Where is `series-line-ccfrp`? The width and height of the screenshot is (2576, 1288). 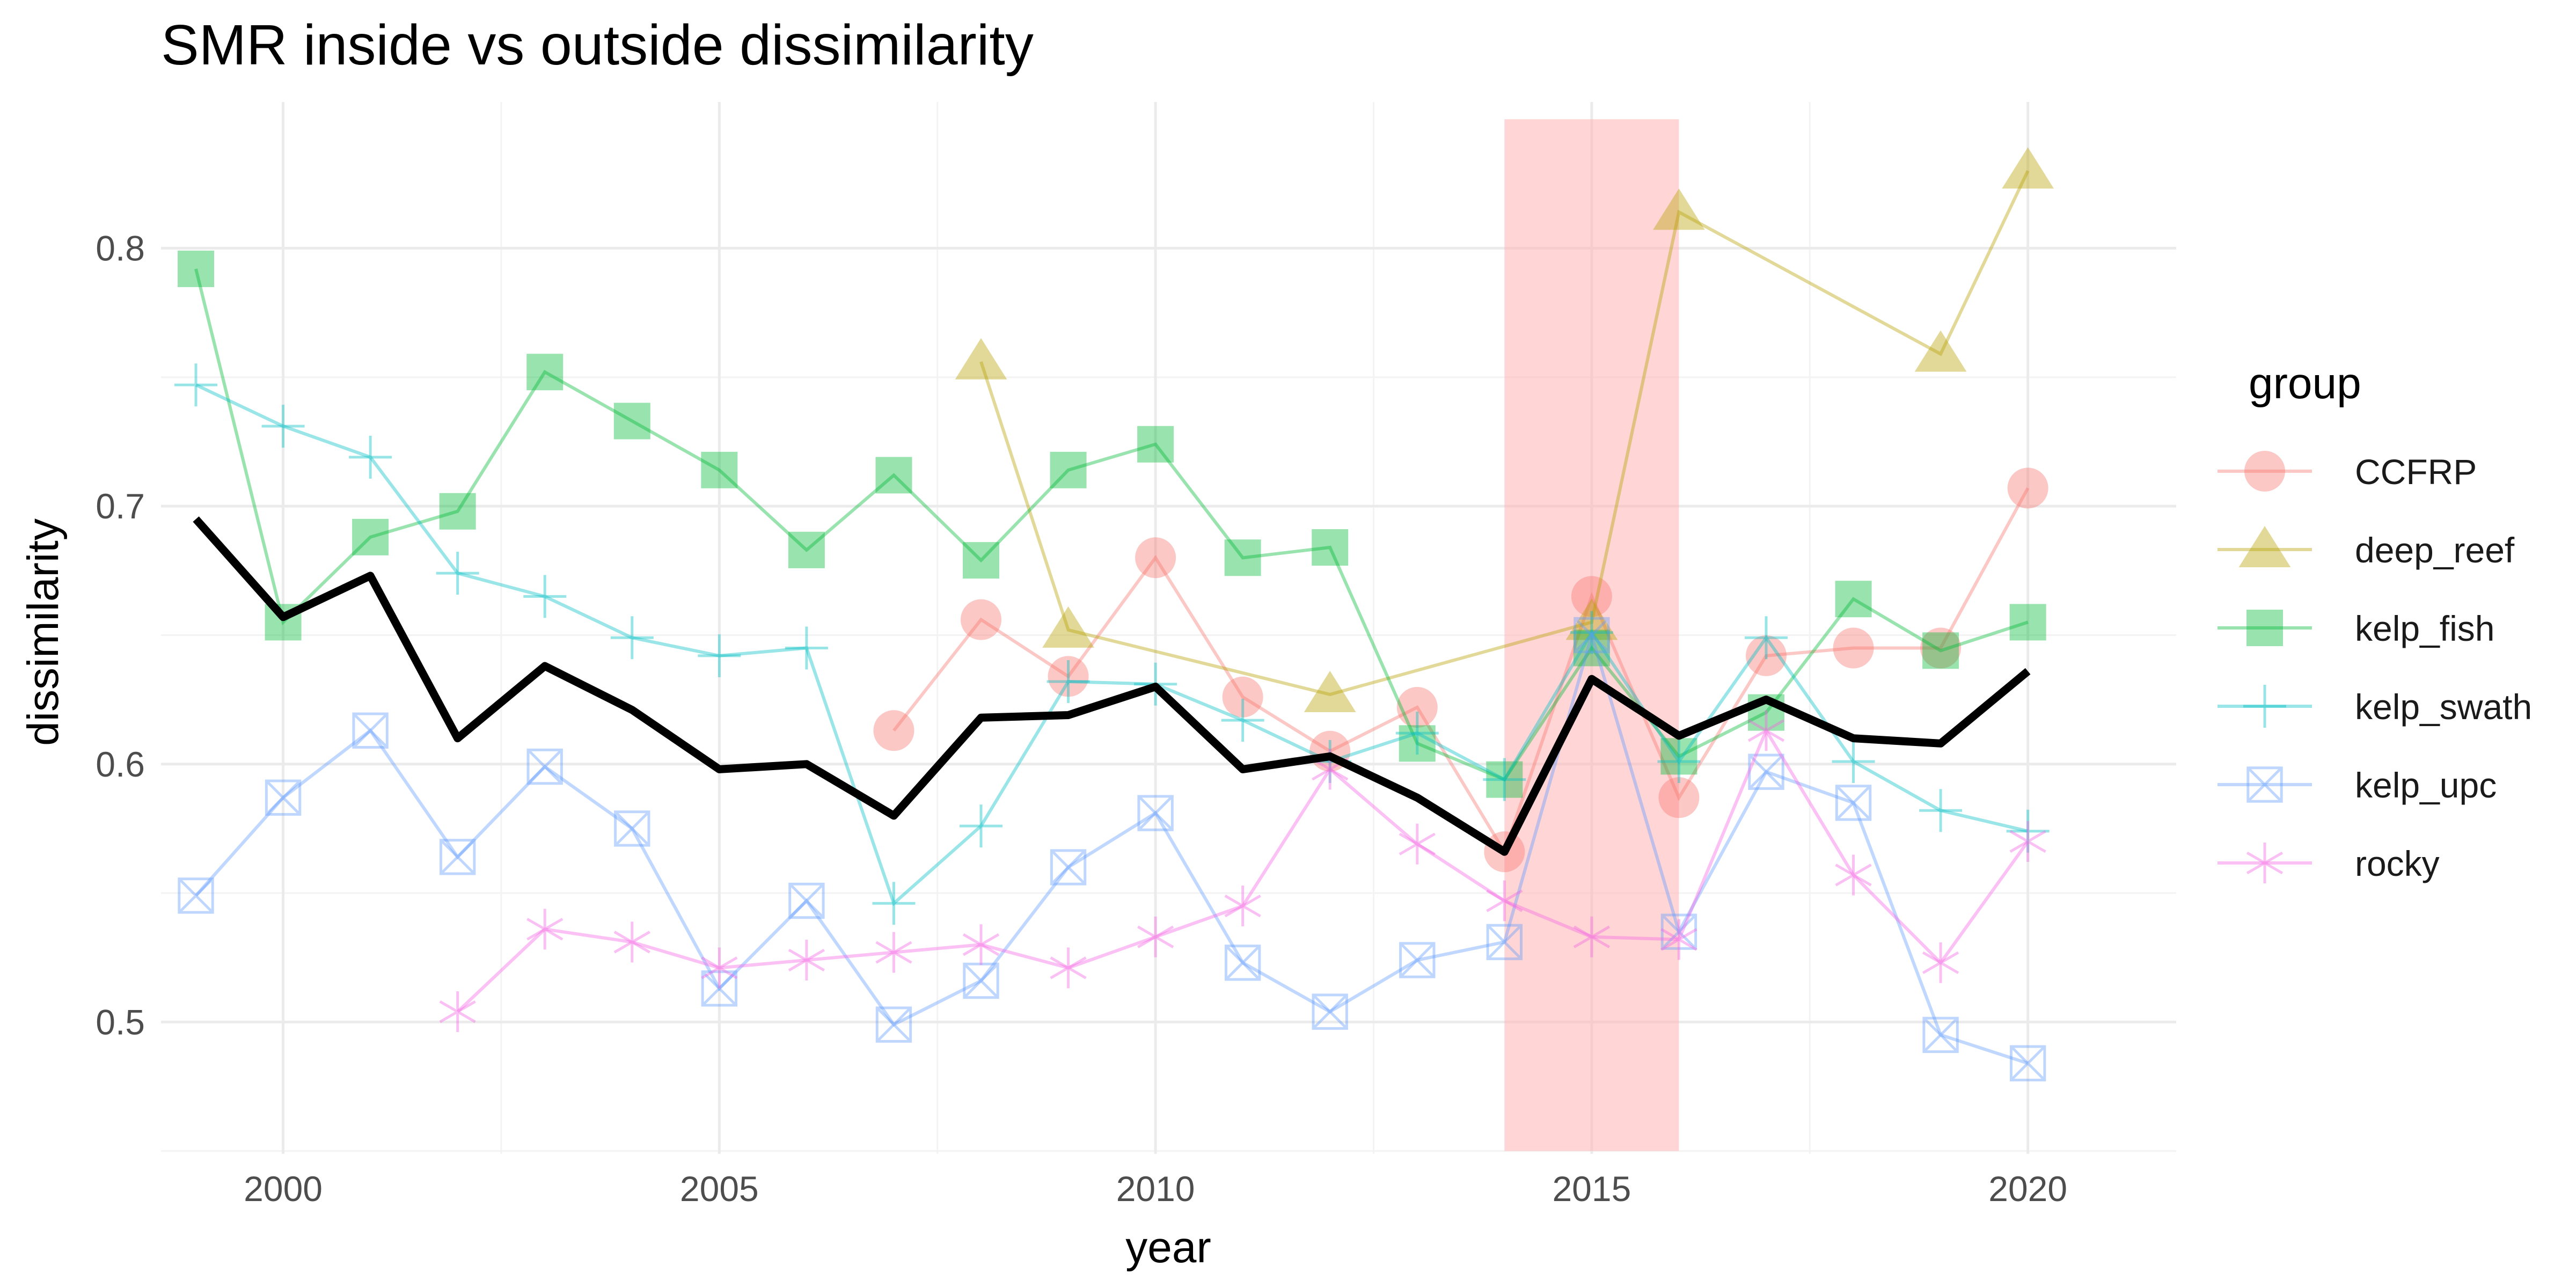
series-line-ccfrp is located at coordinates (1461, 671).